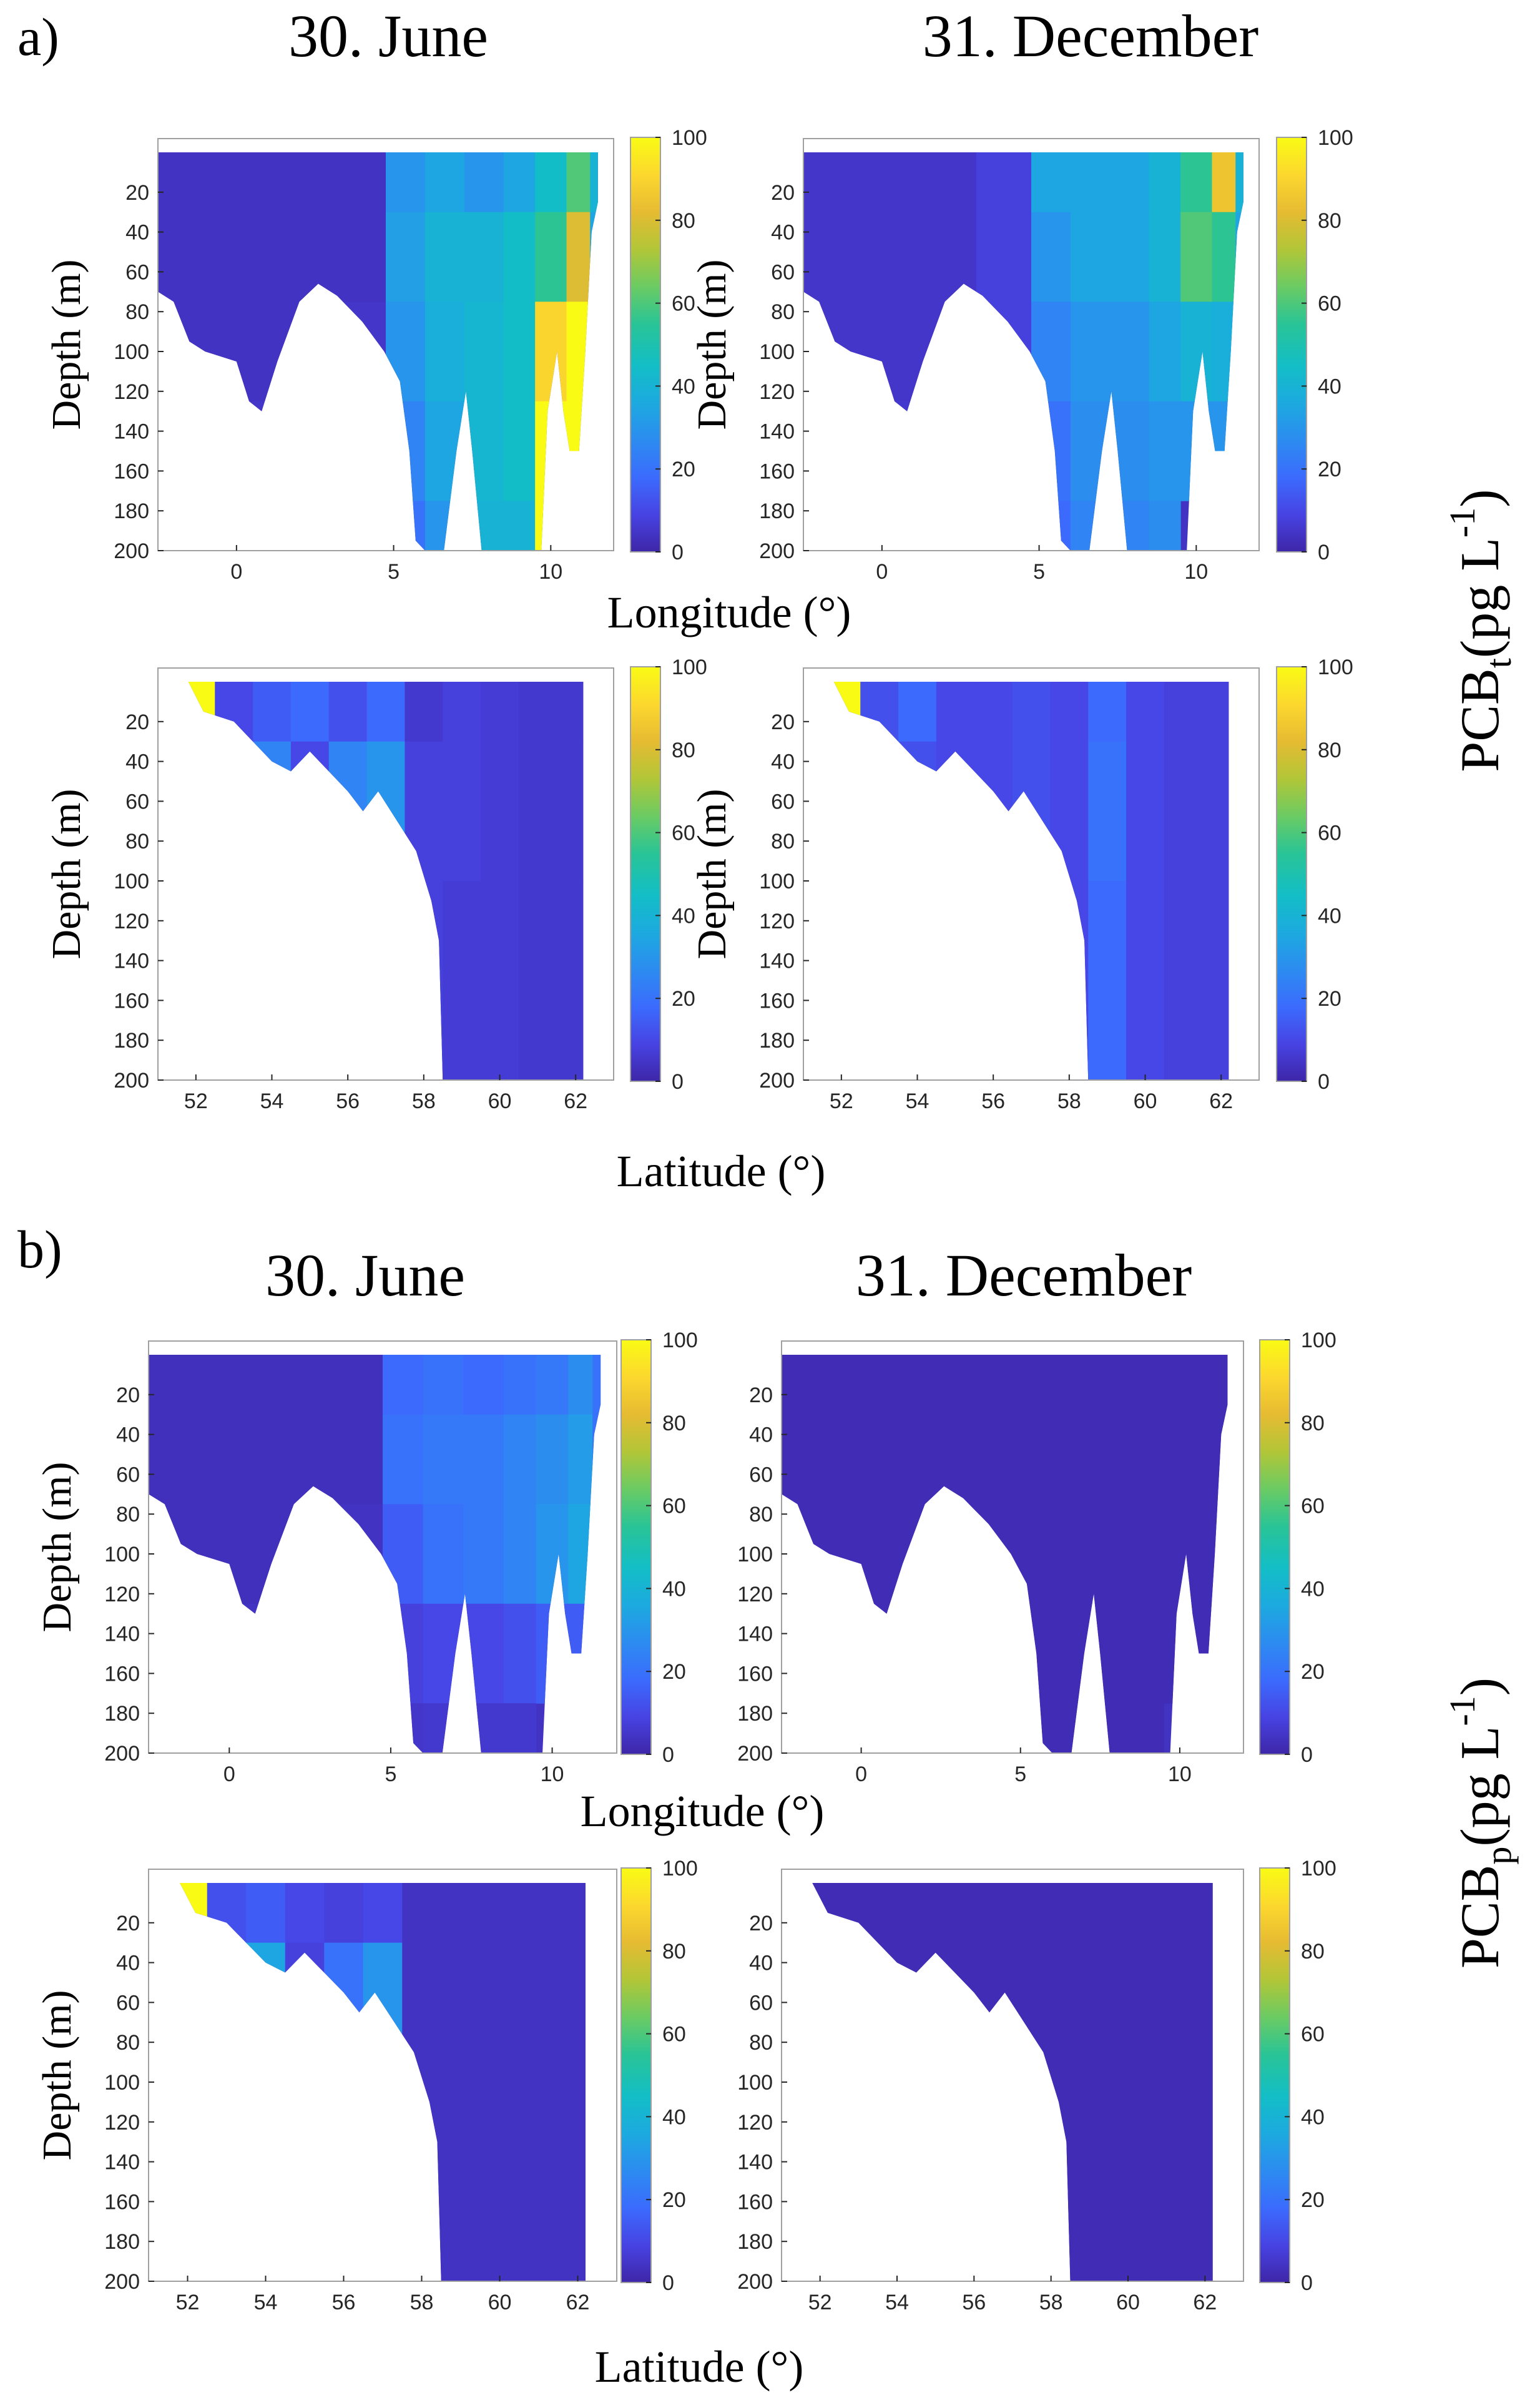 This screenshot has width=1540, height=2403. Describe the element at coordinates (680, 1868) in the screenshot. I see `colorbar-tick-label: 100` at that location.